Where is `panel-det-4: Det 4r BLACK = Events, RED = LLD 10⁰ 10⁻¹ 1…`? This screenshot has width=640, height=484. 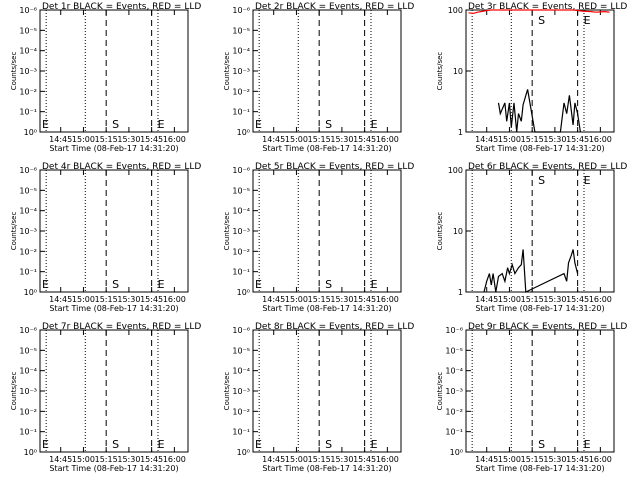 panel-det-4: Det 4r BLACK = Events, RED = LLD 10⁰ 10⁻¹ 1… is located at coordinates (105, 237).